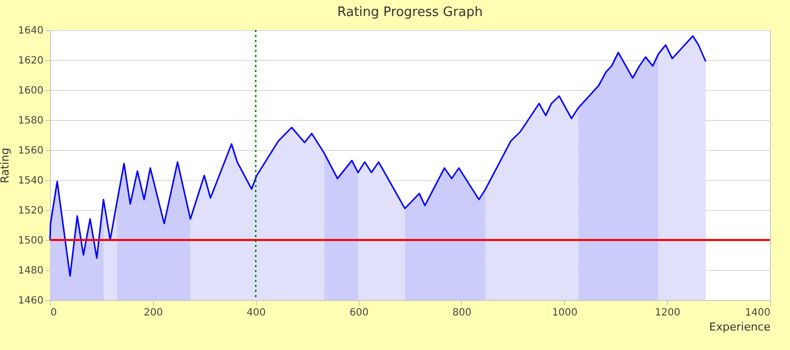  Describe the element at coordinates (667, 313) in the screenshot. I see `x-tick-label: 1200` at that location.